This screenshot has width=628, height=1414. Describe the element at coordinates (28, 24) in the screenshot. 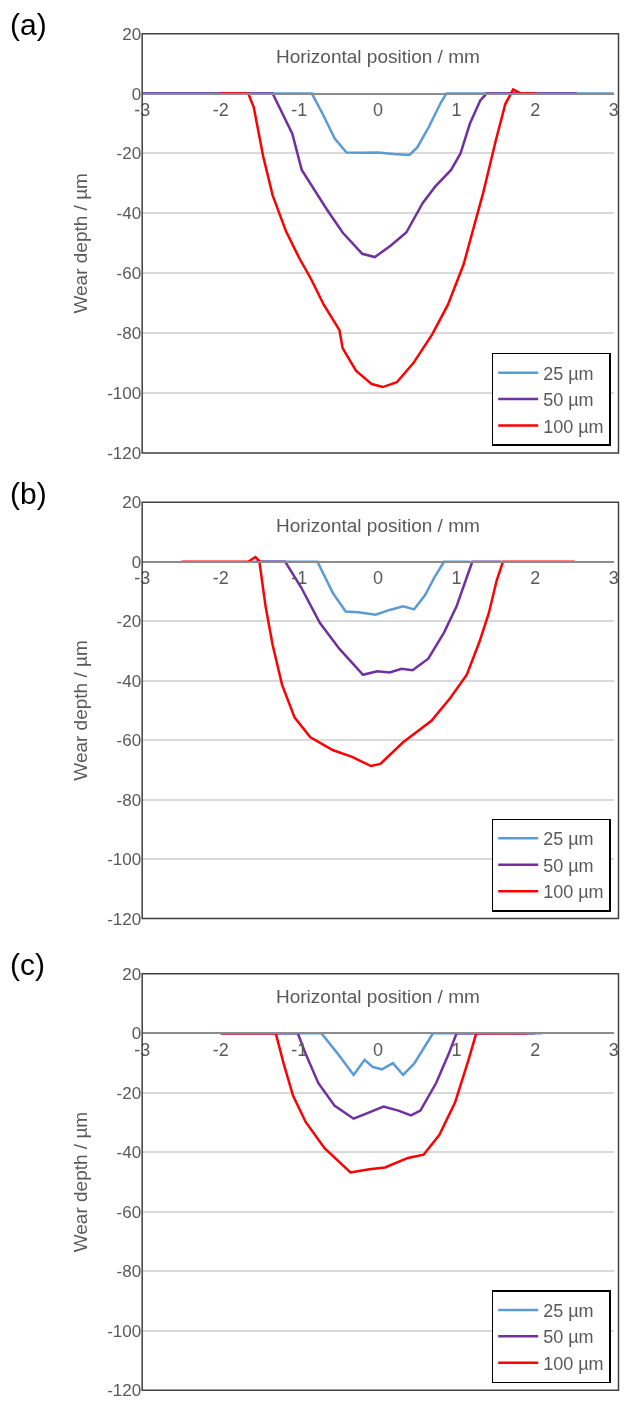

I see `chart-title: (a)` at that location.